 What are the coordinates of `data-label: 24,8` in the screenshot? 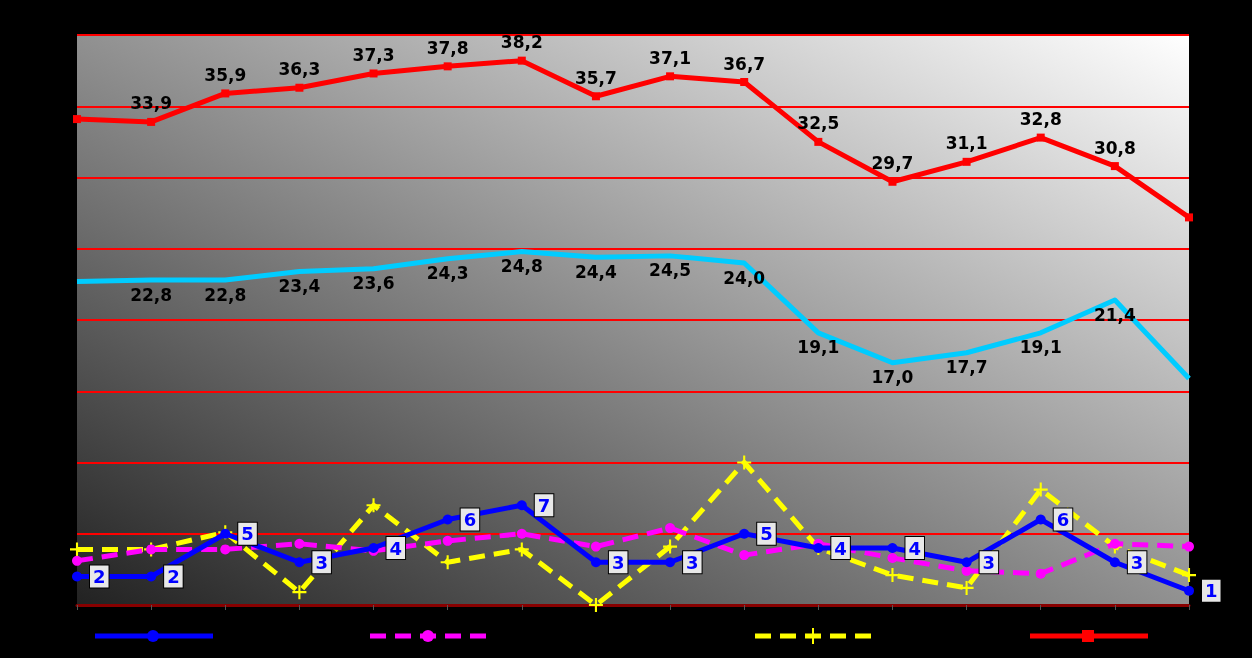 It's located at (521, 266).